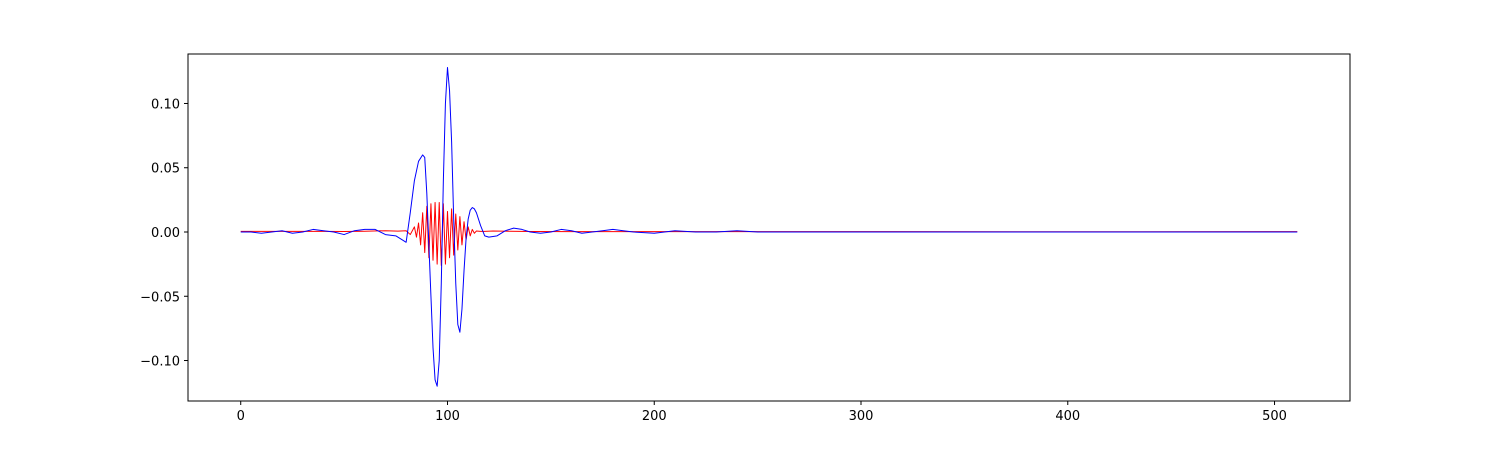 Image resolution: width=1500 pixels, height=450 pixels. What do you see at coordinates (1274, 416) in the screenshot?
I see `x-tick-label: 500` at bounding box center [1274, 416].